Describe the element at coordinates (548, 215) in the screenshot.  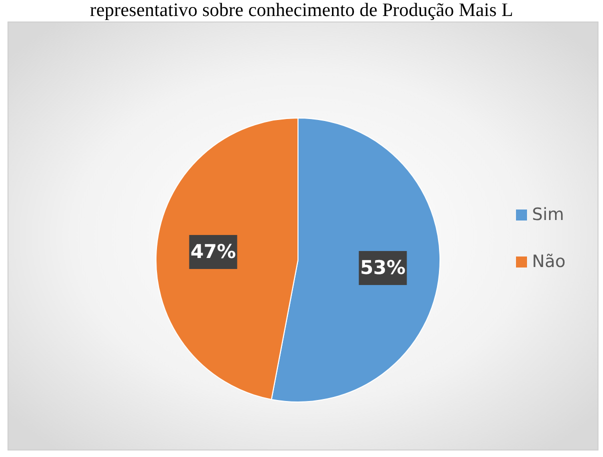
I see `slice-label: Sim` at that location.